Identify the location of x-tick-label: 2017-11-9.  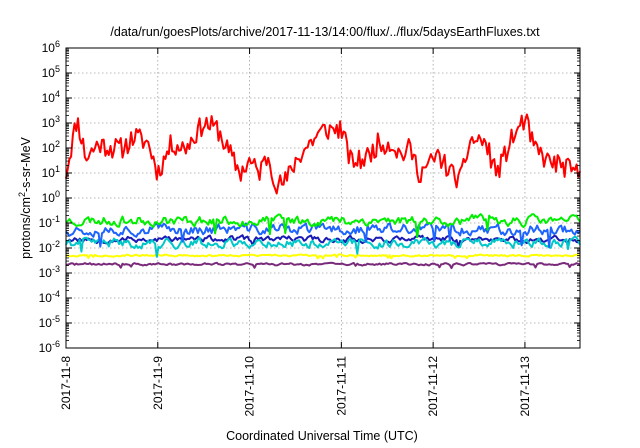
(158, 383).